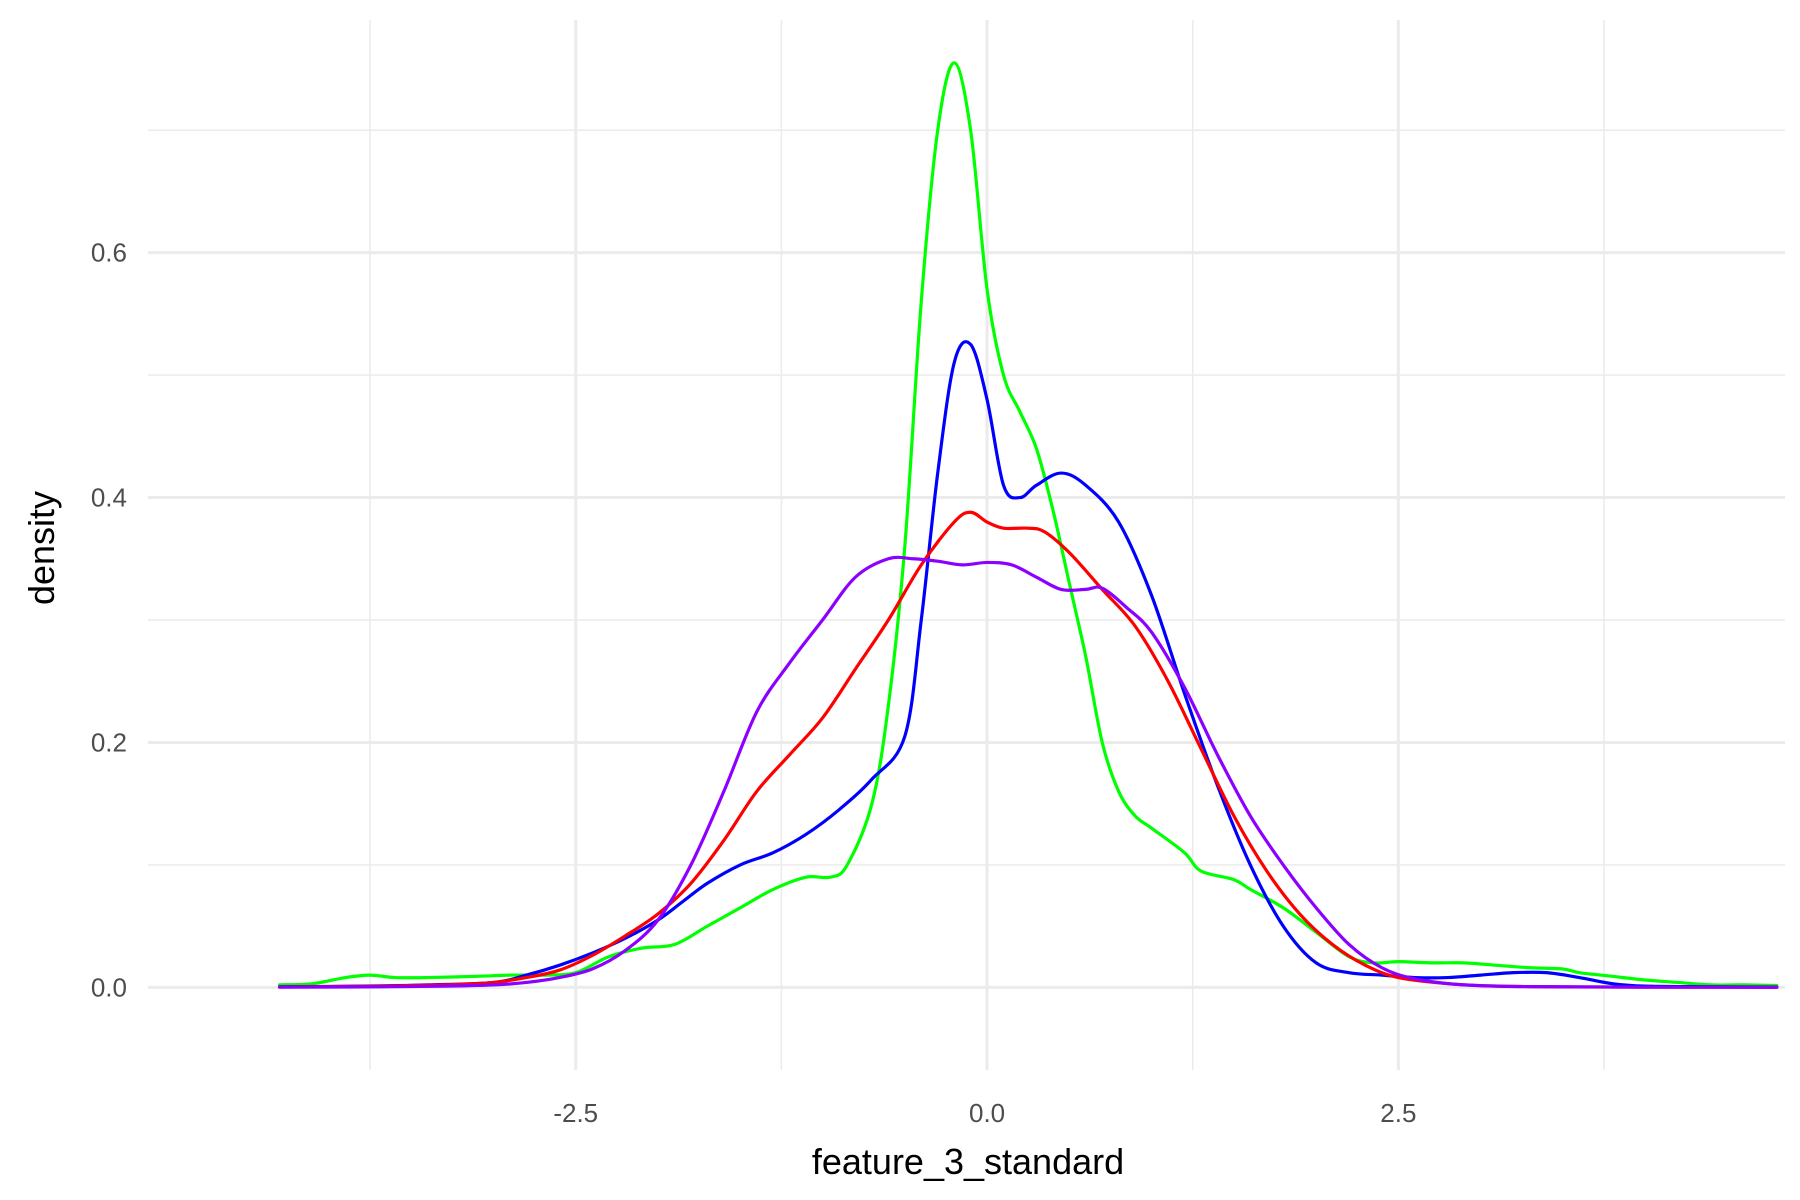 This screenshot has height=1200, width=1800. Describe the element at coordinates (109, 742) in the screenshot. I see `y-tick-label: 0.2` at that location.